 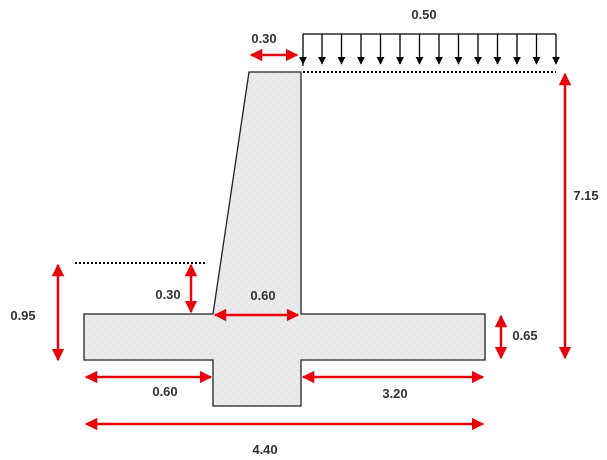 What do you see at coordinates (164, 391) in the screenshot?
I see `toe-length-label: 0.60` at bounding box center [164, 391].